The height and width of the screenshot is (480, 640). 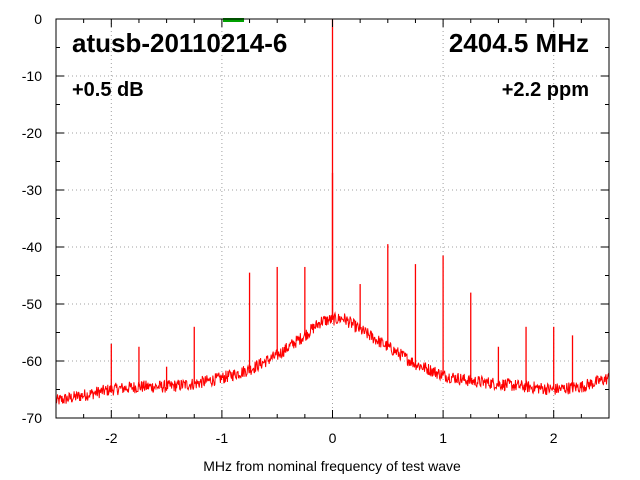 What do you see at coordinates (554, 438) in the screenshot?
I see `x-tick-label: 2` at bounding box center [554, 438].